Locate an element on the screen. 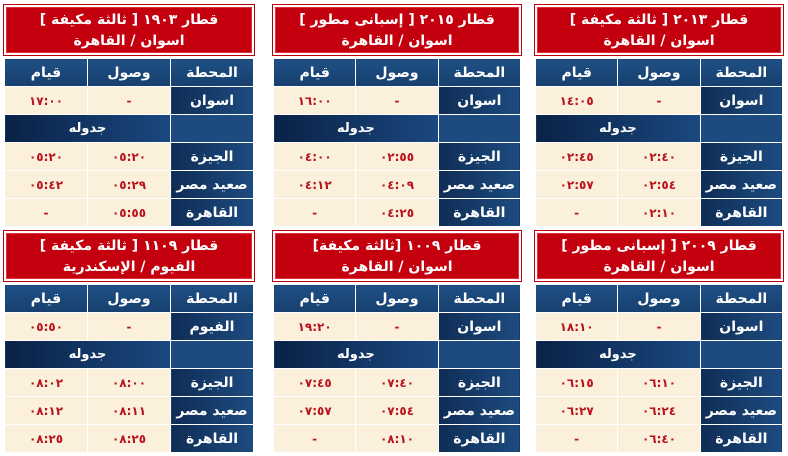 The height and width of the screenshot is (456, 788). arrival-time: ٠٥:٢٠ is located at coordinates (129, 156).